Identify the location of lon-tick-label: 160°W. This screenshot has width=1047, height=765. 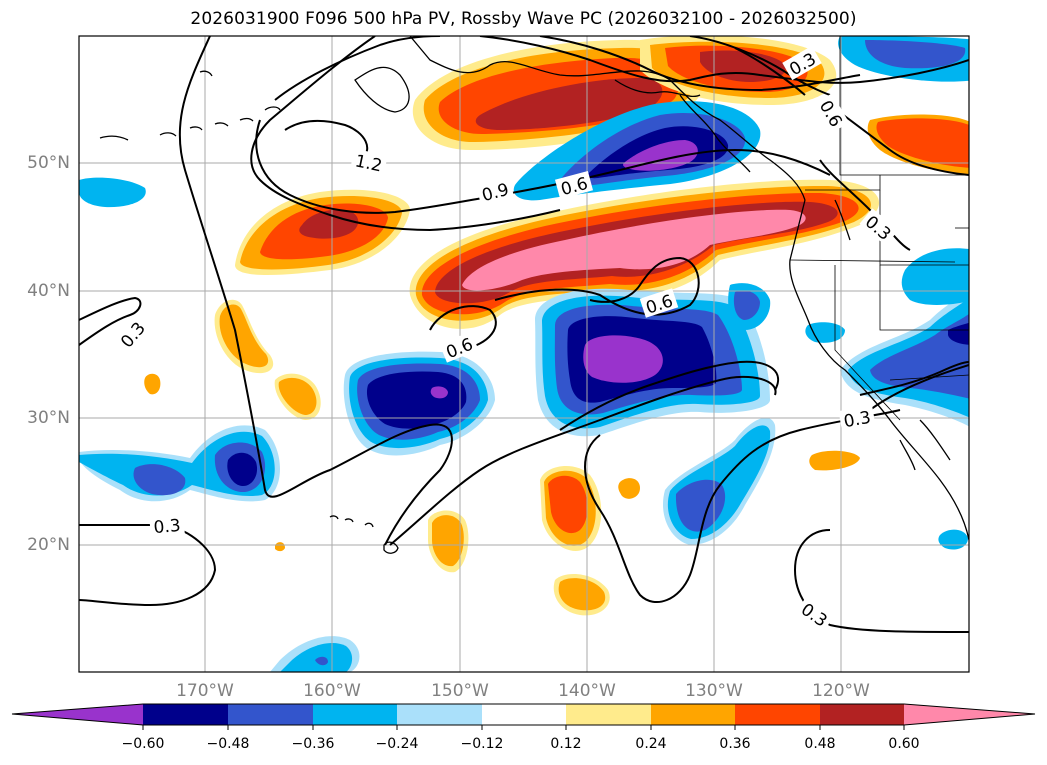
(332, 691).